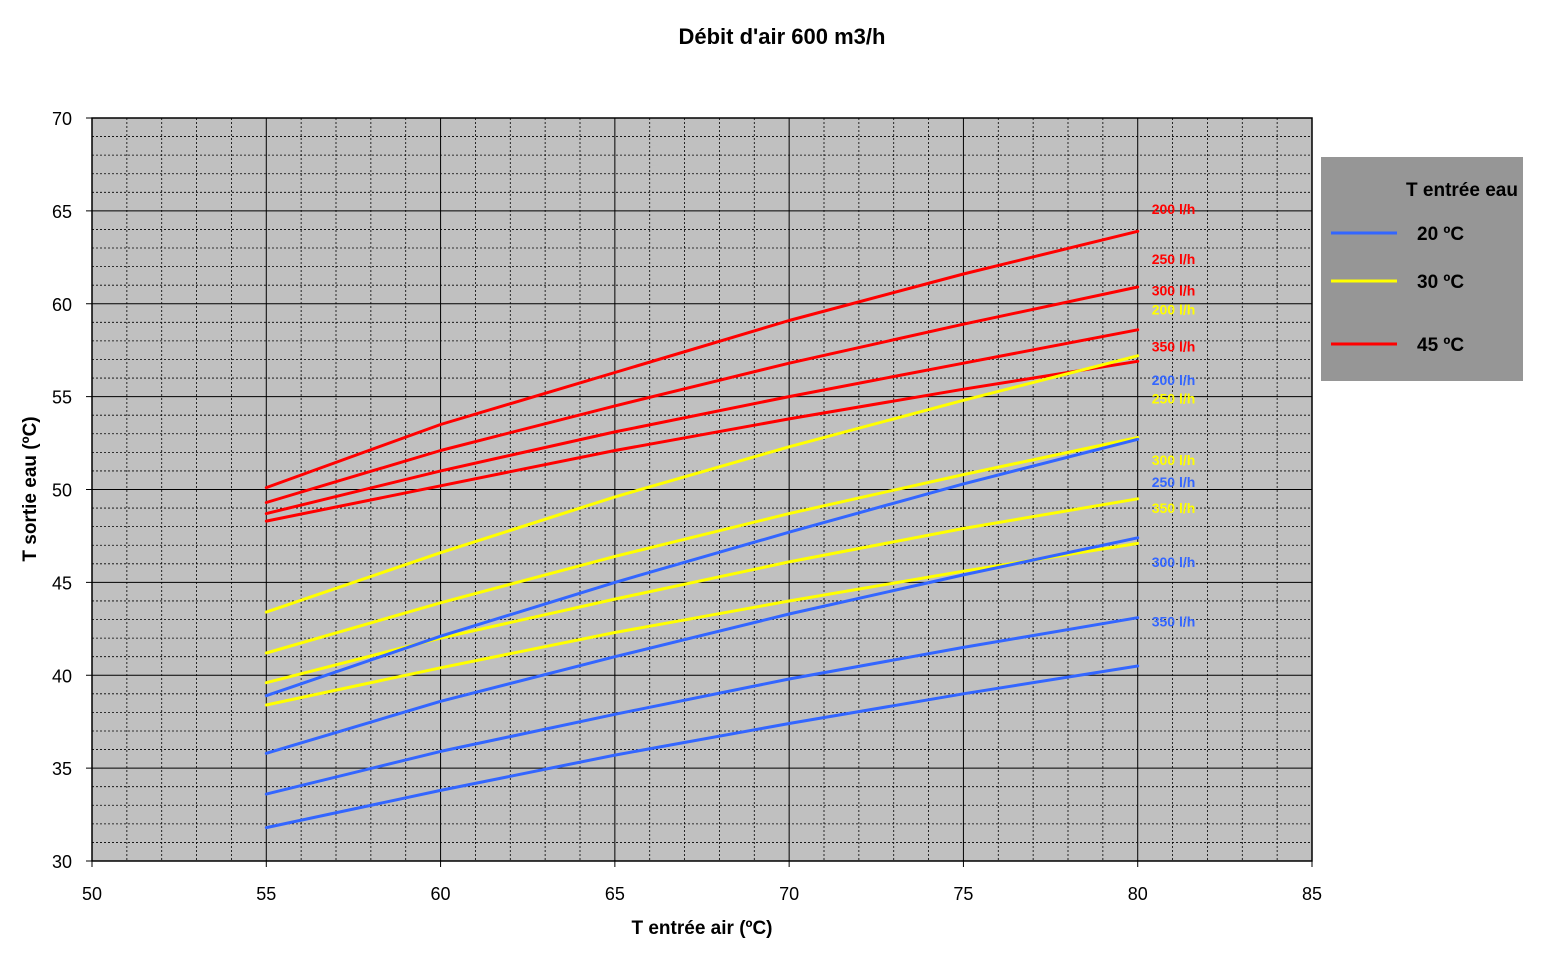  What do you see at coordinates (62, 491) in the screenshot?
I see `y-tick-label: 50` at bounding box center [62, 491].